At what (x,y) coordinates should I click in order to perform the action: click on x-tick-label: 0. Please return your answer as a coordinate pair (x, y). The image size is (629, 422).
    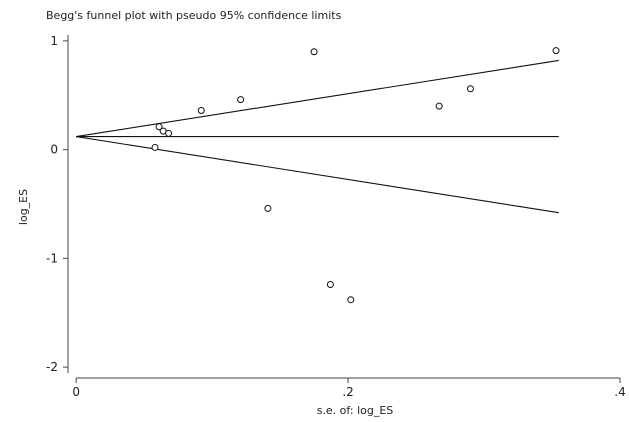
    Looking at the image, I should click on (76, 392).